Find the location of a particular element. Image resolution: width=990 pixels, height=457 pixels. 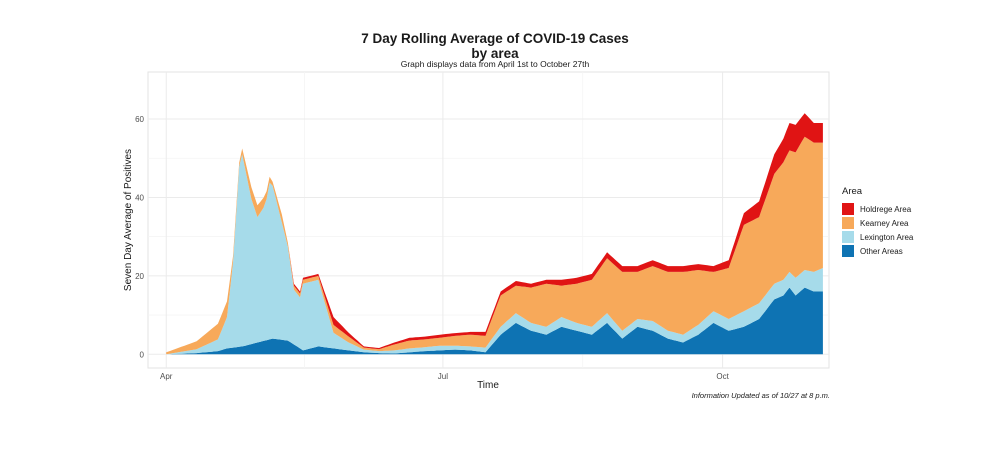

chart-title-line1: 7 Day Rolling Average of COVID-19 Cases is located at coordinates (495, 38).